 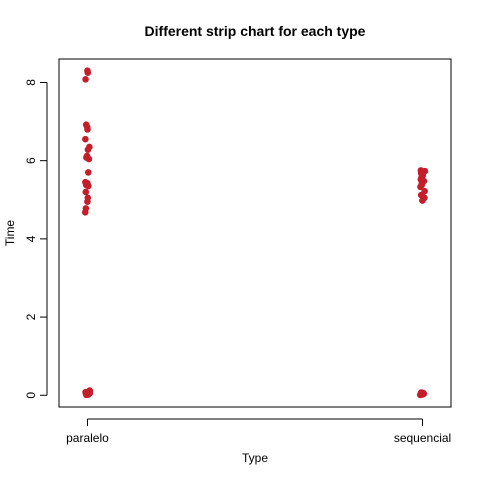 What do you see at coordinates (31, 316) in the screenshot?
I see `y-tick-label: 2` at bounding box center [31, 316].